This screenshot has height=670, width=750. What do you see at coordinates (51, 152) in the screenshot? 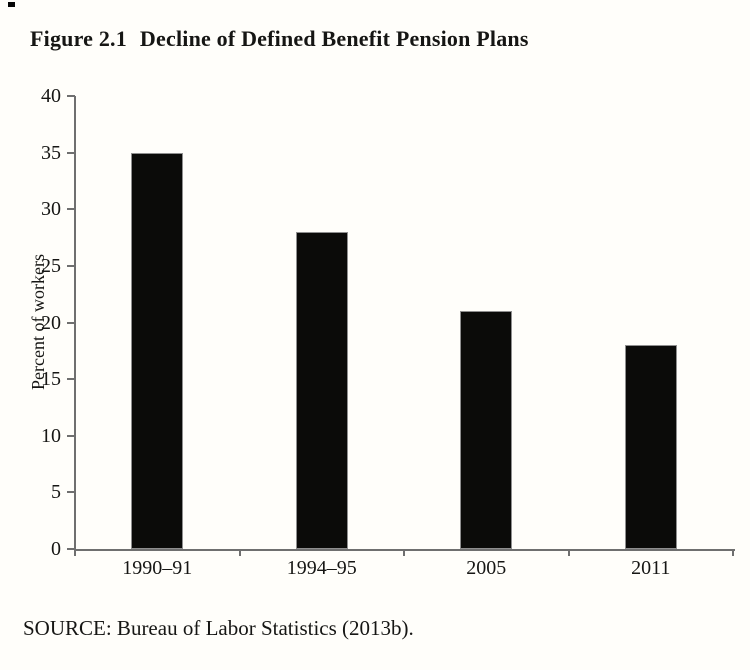
I see `y-tick-label: 35` at bounding box center [51, 152].